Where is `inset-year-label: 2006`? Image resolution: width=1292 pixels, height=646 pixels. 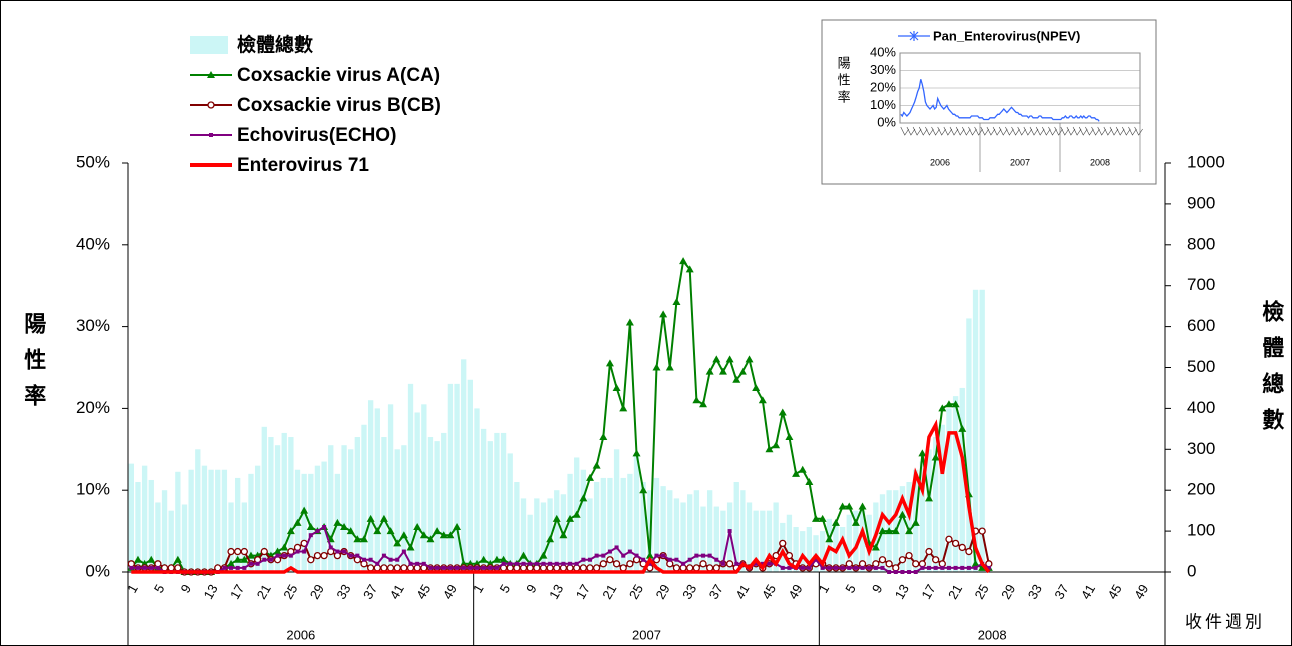
inset-year-label: 2006 is located at coordinates (940, 162).